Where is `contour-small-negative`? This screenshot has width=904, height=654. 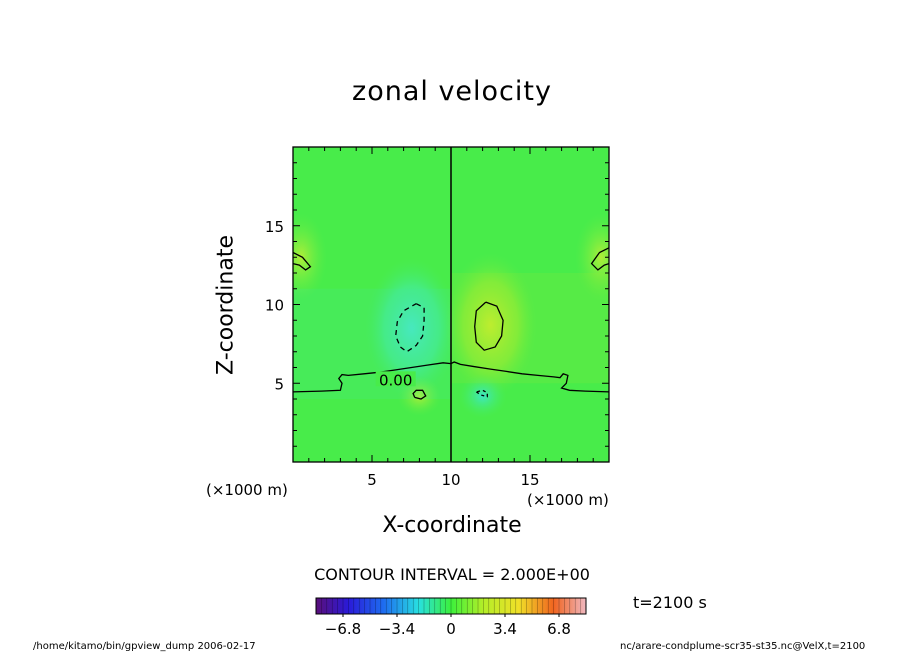 contour-small-negative is located at coordinates (481, 393).